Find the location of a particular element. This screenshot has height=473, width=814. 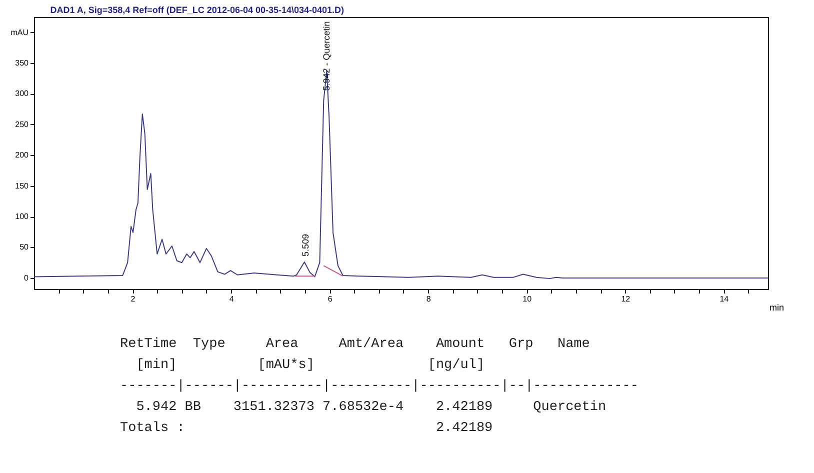

x-tick-label: 14 is located at coordinates (725, 299).